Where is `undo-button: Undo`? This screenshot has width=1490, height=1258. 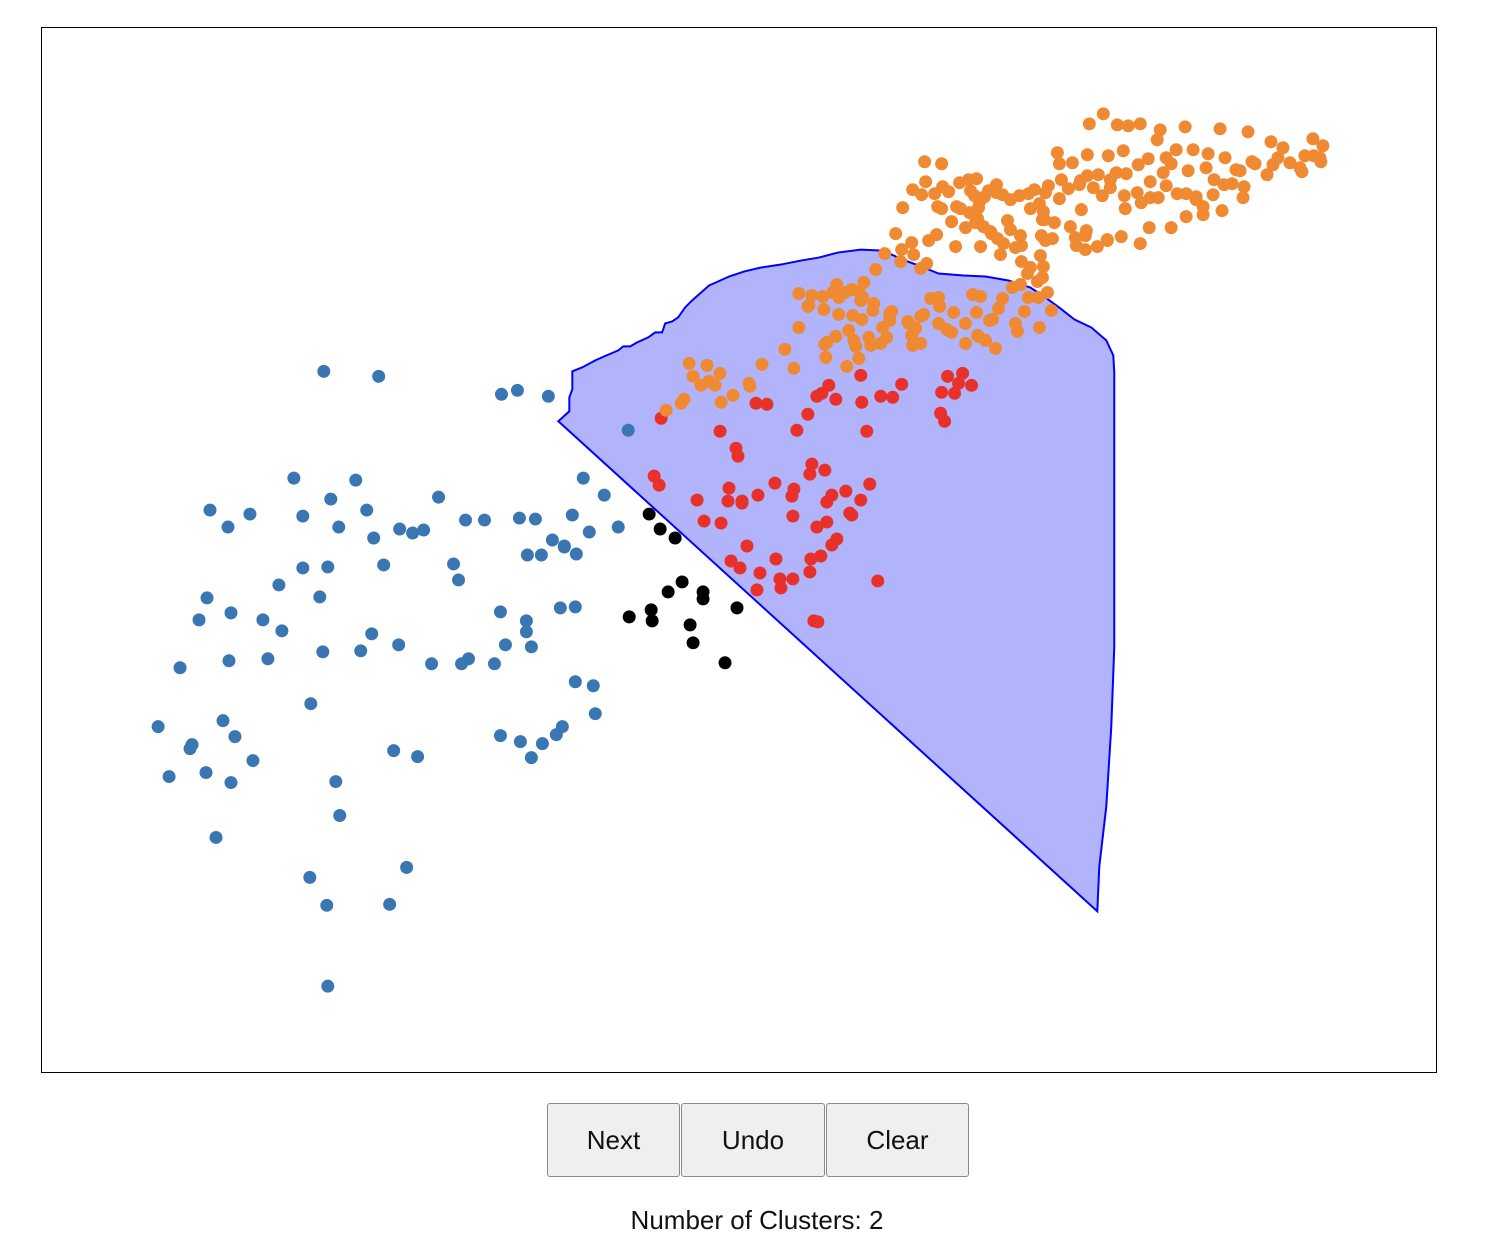 undo-button: Undo is located at coordinates (753, 1140).